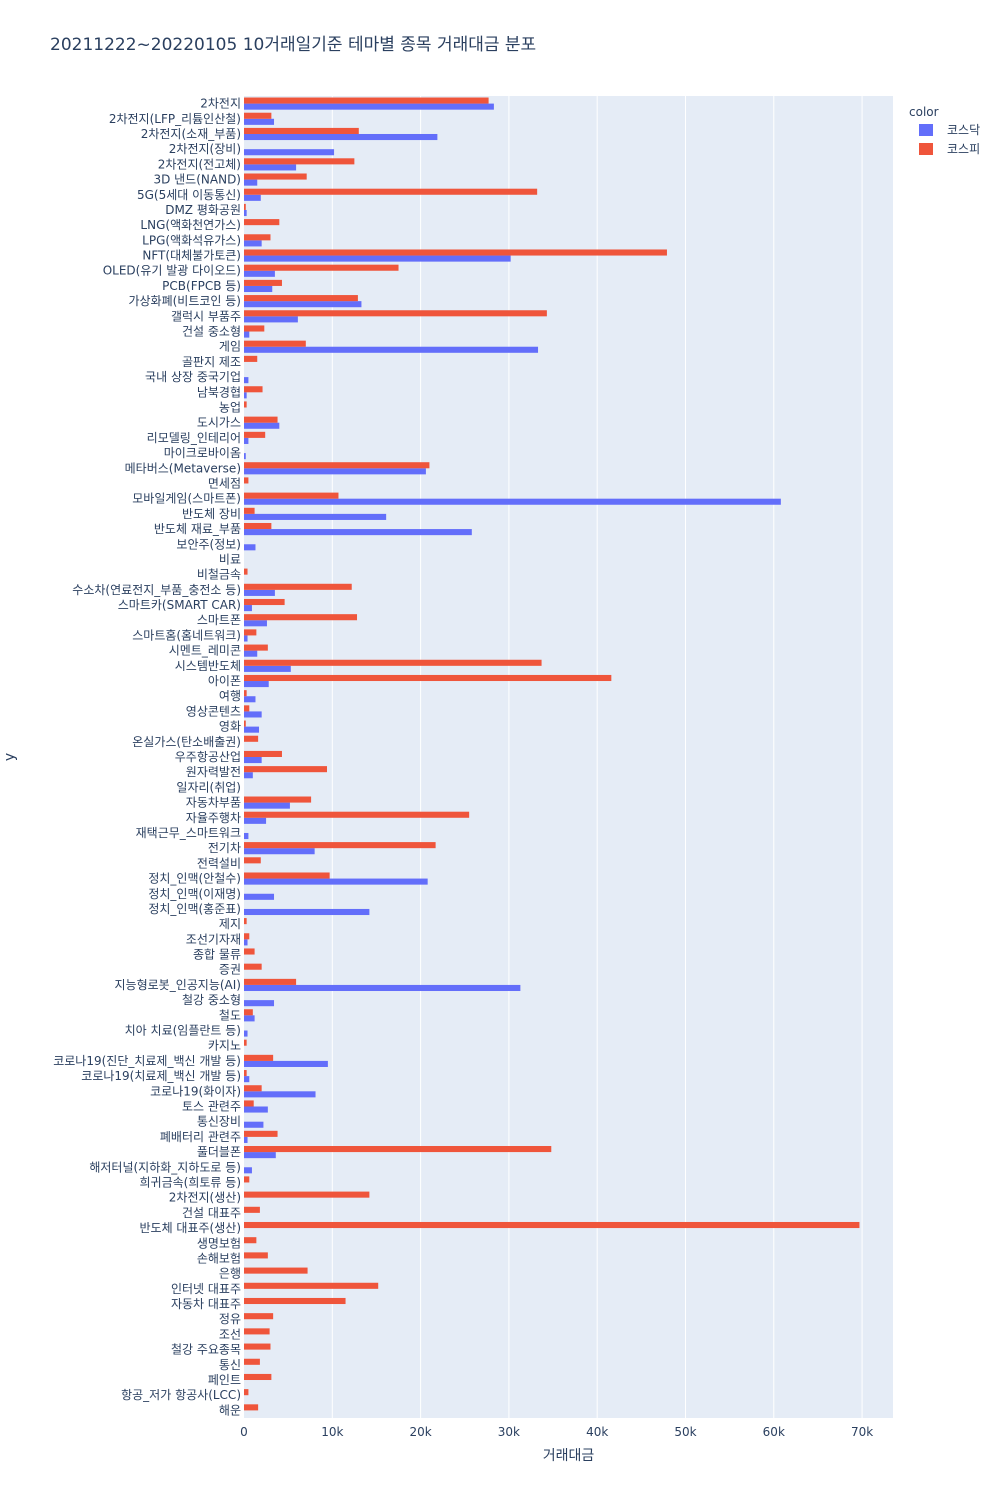  What do you see at coordinates (949, 149) in the screenshot?
I see `legend-item-kospi: 코스피` at bounding box center [949, 149].